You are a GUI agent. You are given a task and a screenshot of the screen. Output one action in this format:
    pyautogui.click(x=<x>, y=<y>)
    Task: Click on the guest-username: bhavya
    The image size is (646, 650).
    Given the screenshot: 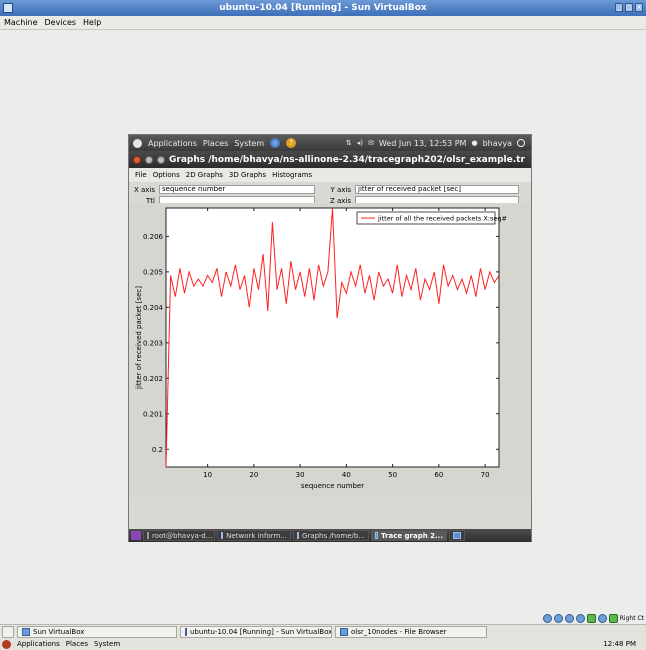 What is the action you would take?
    pyautogui.click(x=497, y=143)
    